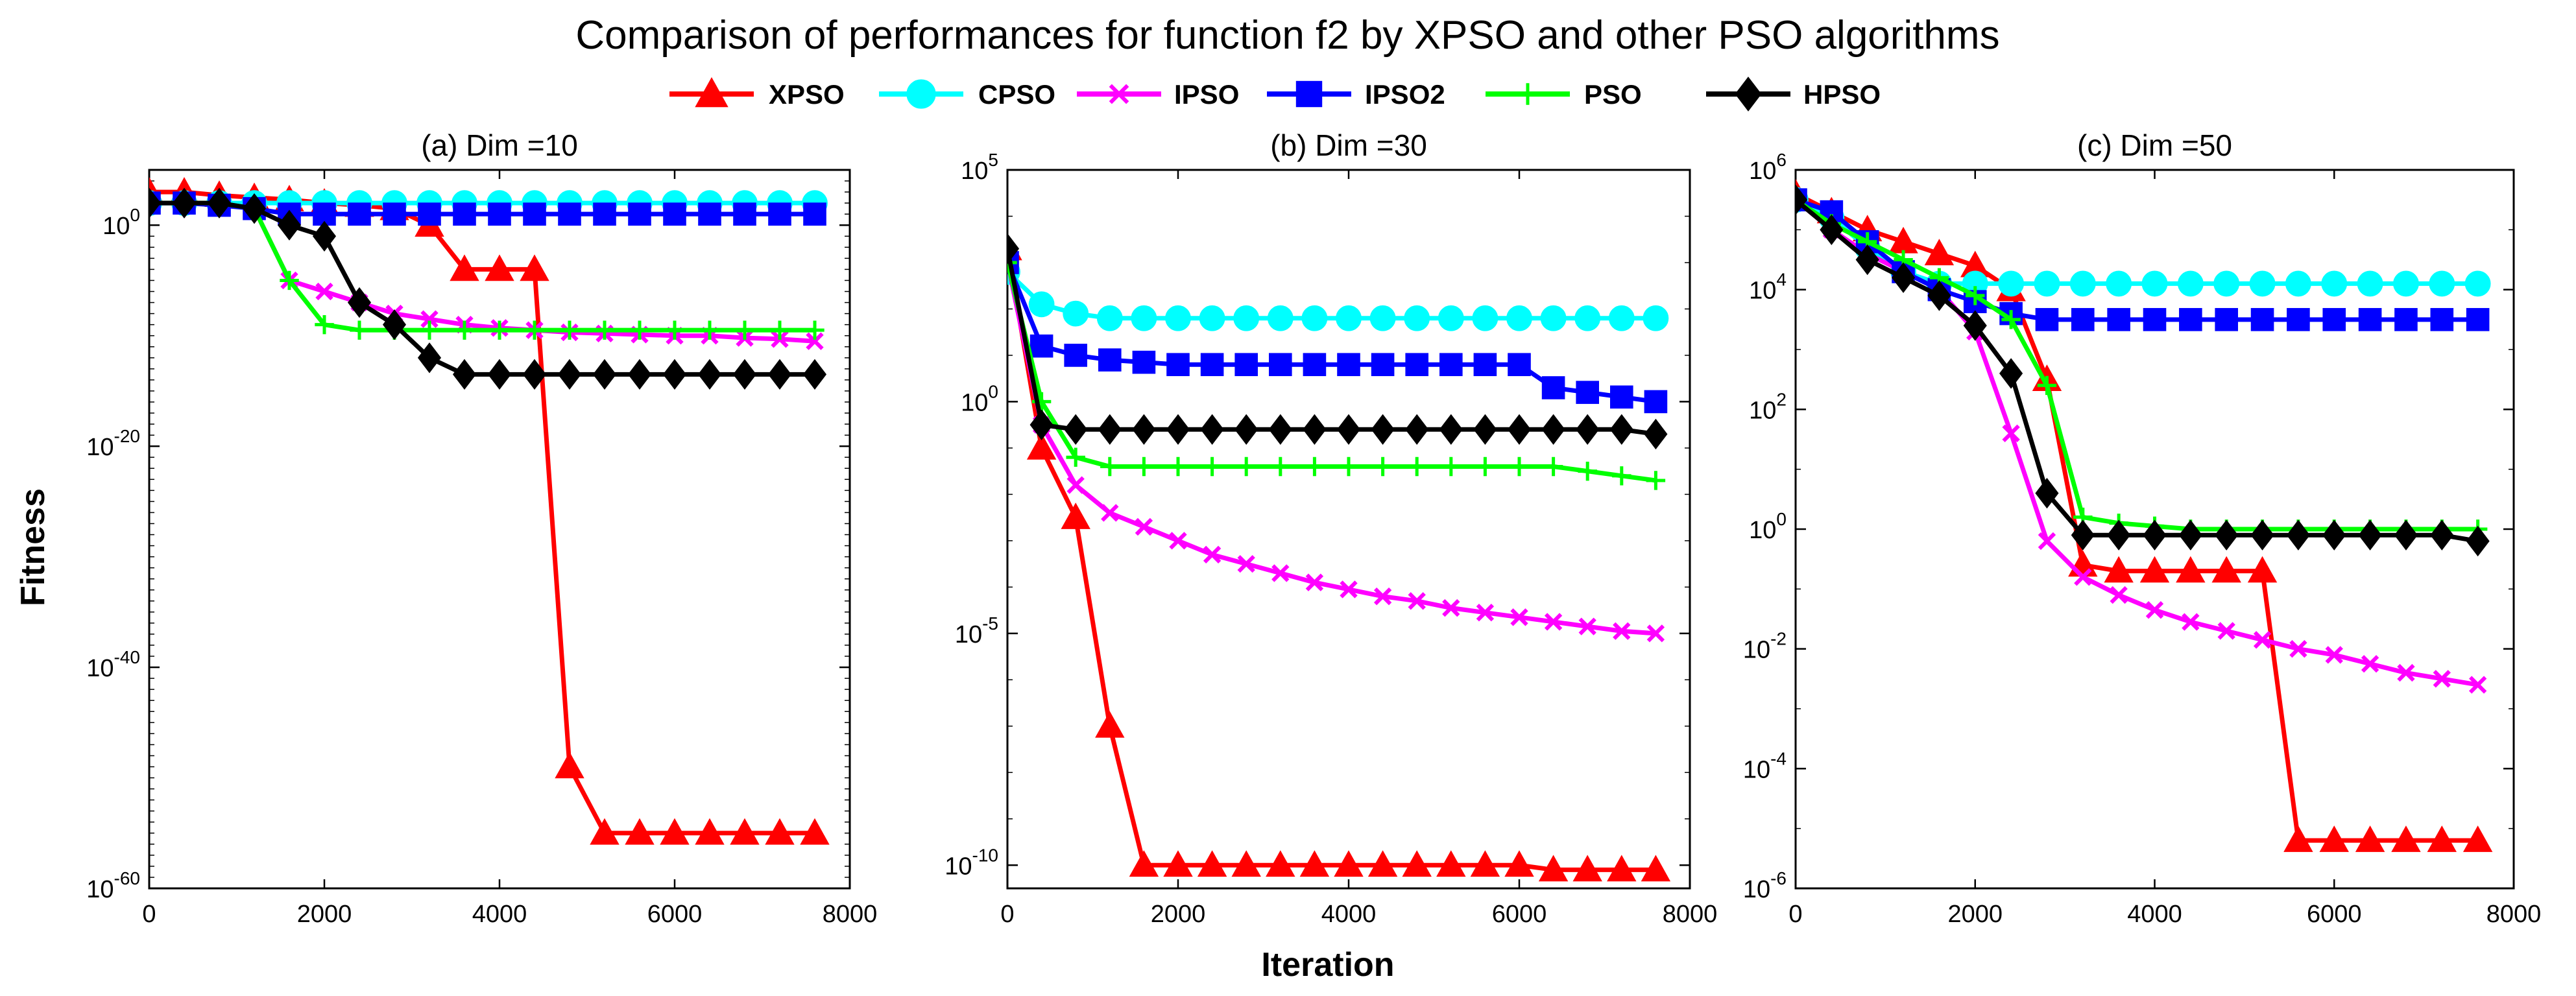 This screenshot has height=996, width=2576. I want to click on subplot-title: (c) Dim =50, so click(2154, 145).